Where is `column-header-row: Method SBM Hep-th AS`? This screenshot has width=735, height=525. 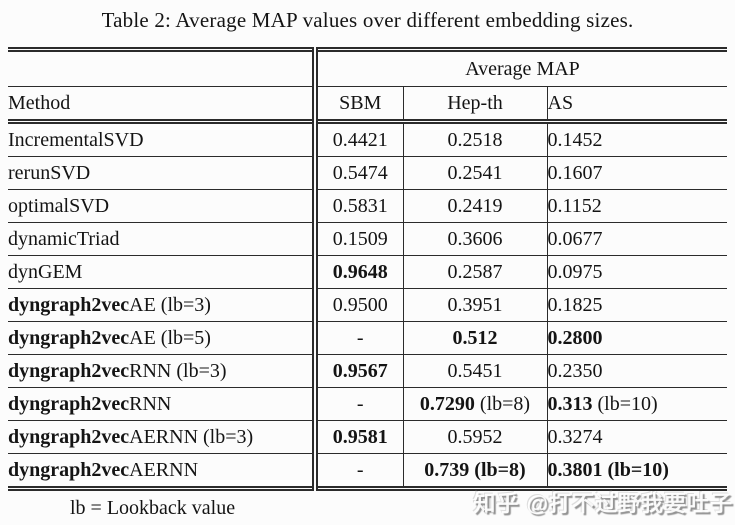 column-header-row: Method SBM Hep-th AS is located at coordinates (367, 105).